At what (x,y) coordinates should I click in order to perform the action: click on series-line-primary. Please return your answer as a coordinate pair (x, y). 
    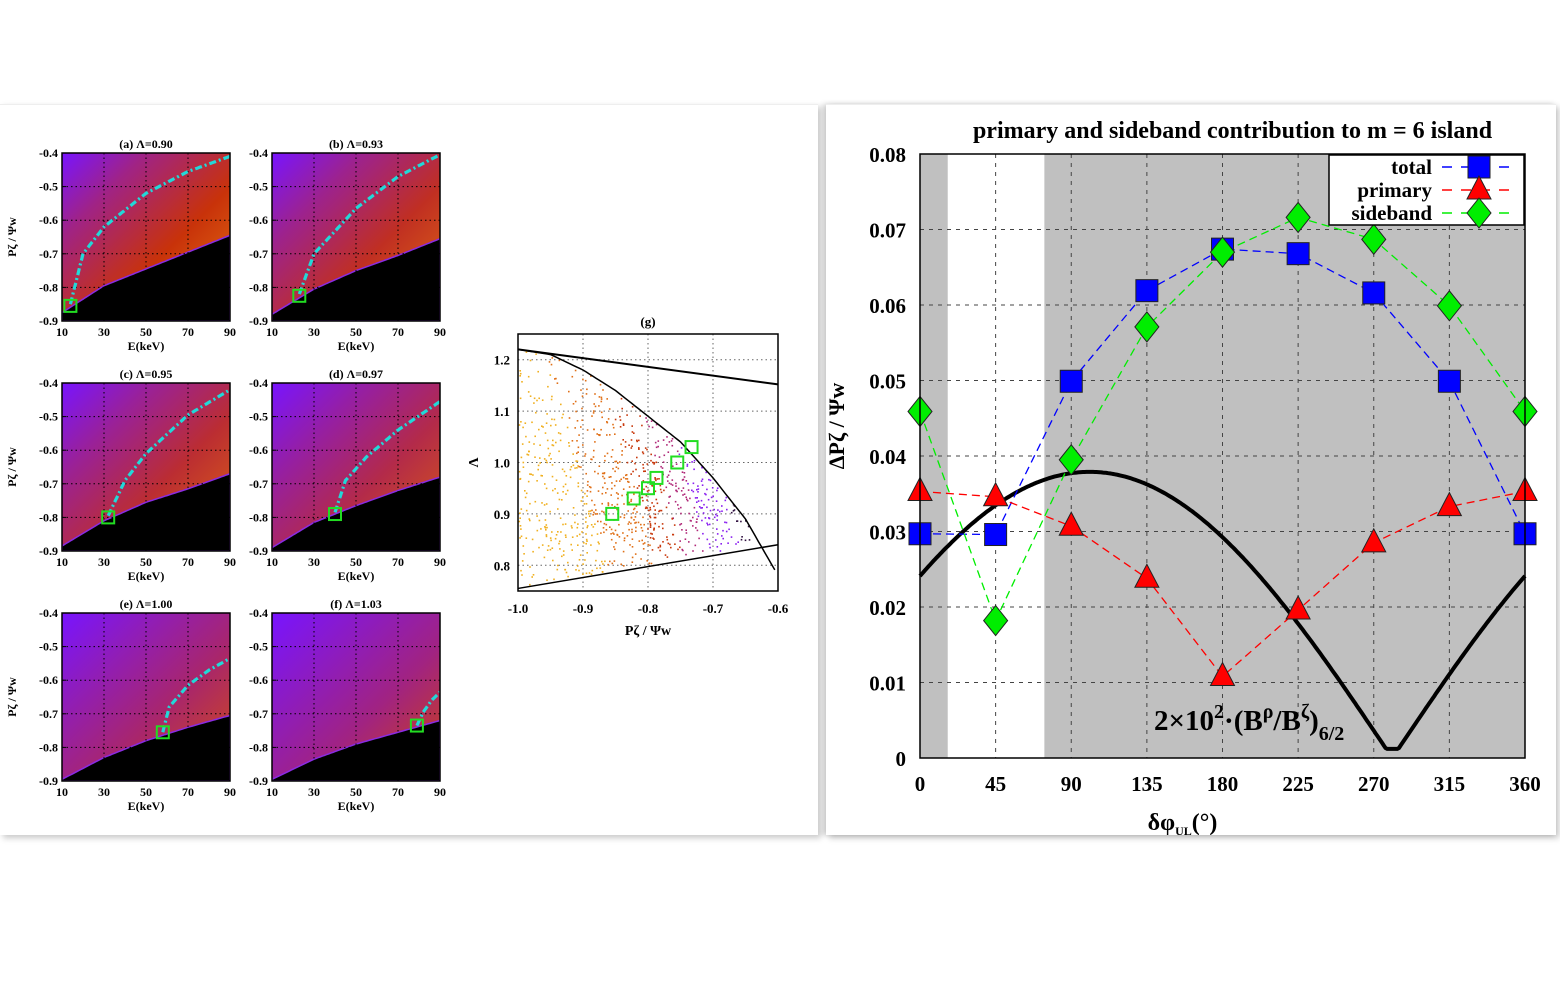
    Looking at the image, I should click on (1222, 584).